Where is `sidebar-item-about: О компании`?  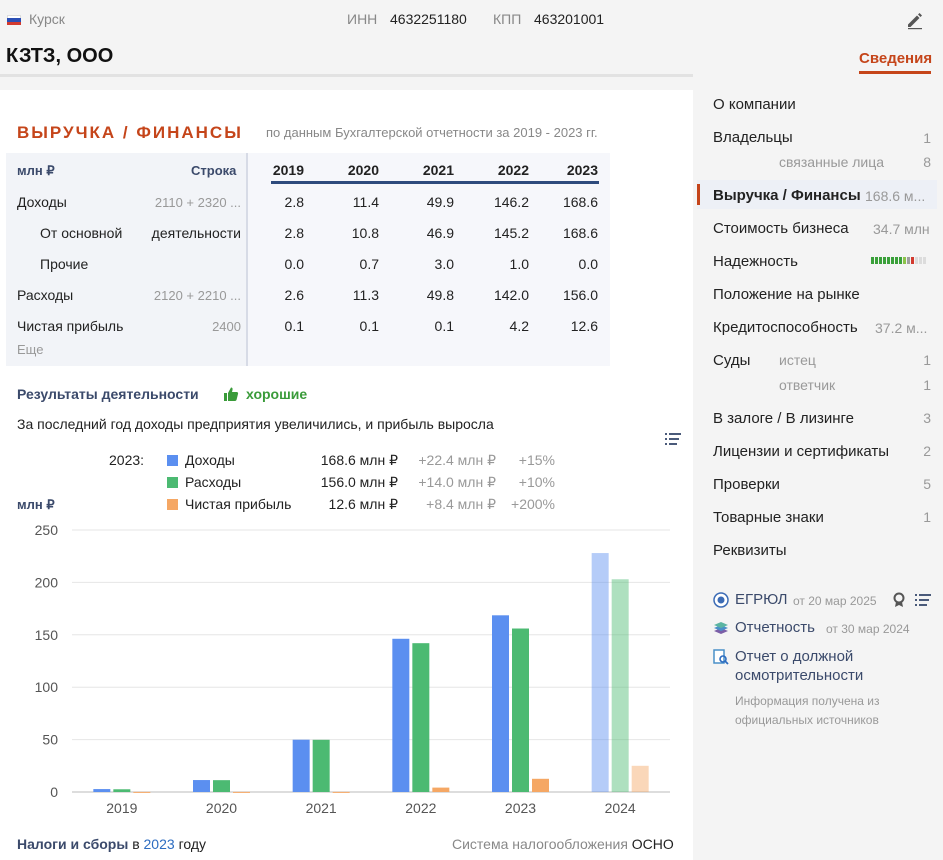 sidebar-item-about: О компании is located at coordinates (754, 104).